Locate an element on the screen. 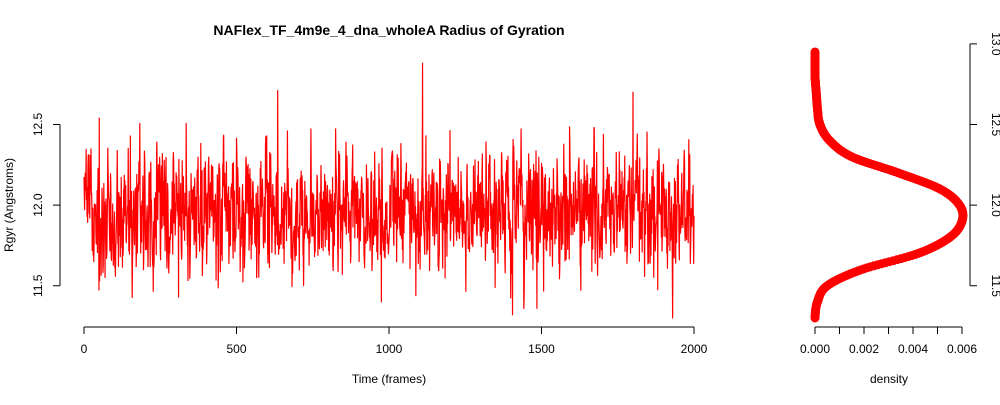  density-y-tick-label: 12.5 is located at coordinates (994, 125).